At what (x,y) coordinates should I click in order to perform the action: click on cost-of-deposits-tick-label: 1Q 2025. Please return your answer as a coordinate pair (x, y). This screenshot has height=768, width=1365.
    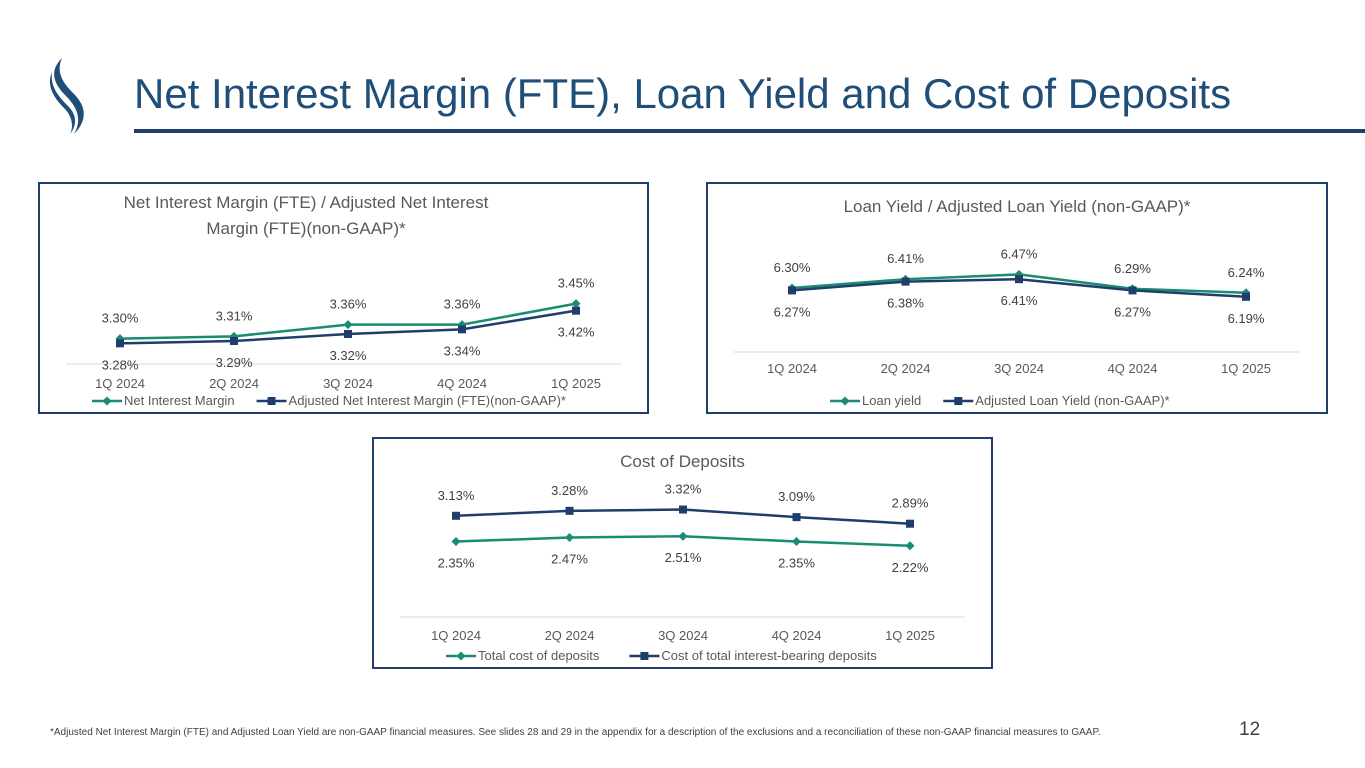
    Looking at the image, I should click on (910, 635).